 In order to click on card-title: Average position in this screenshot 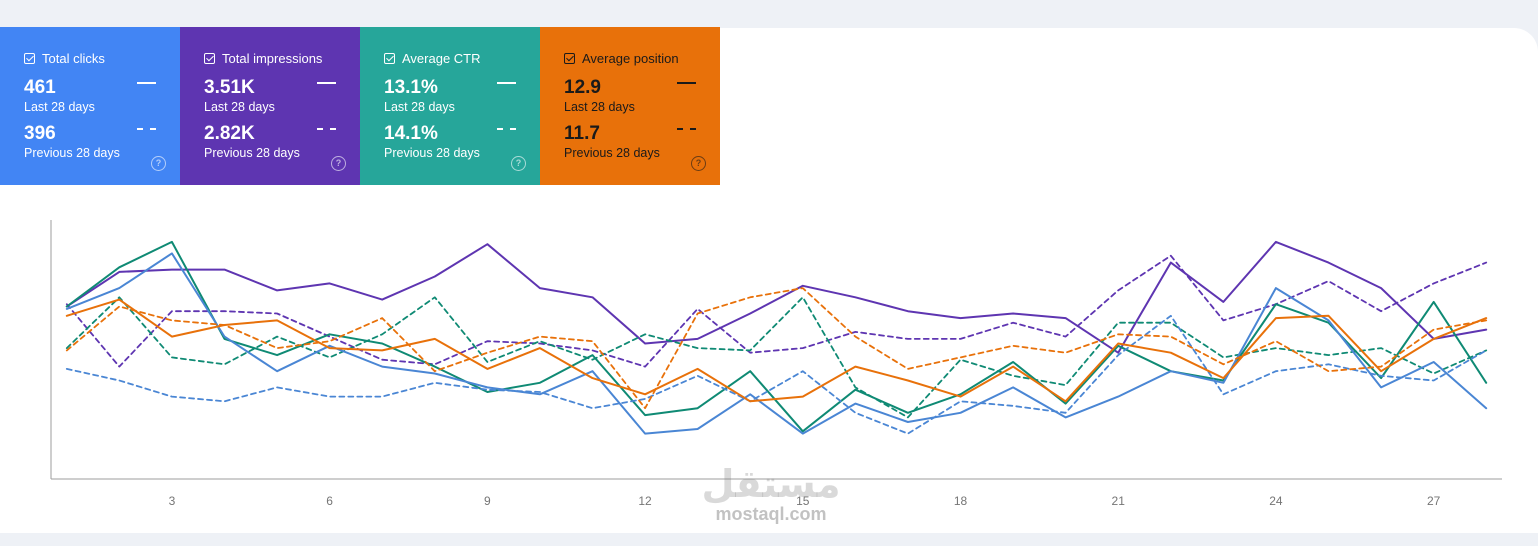, I will do `click(630, 58)`.